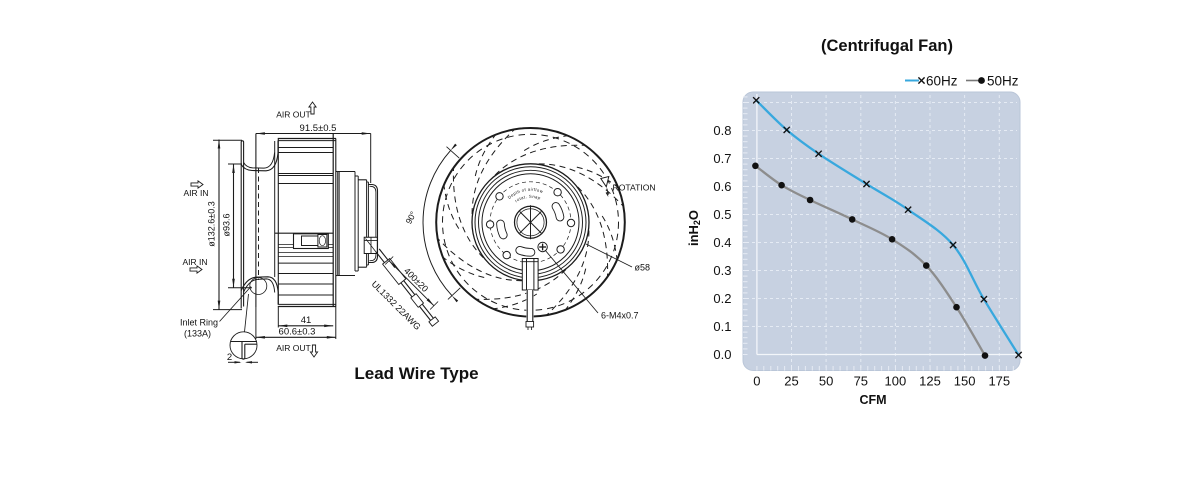 The height and width of the screenshot is (500, 1200). I want to click on svg-text: 90°, so click(410, 218).